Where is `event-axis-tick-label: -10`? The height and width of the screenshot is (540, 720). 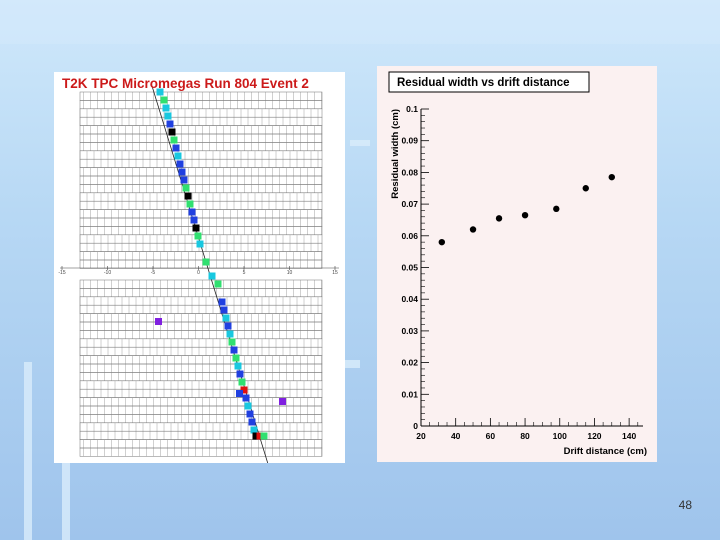 event-axis-tick-label: -10 is located at coordinates (107, 273).